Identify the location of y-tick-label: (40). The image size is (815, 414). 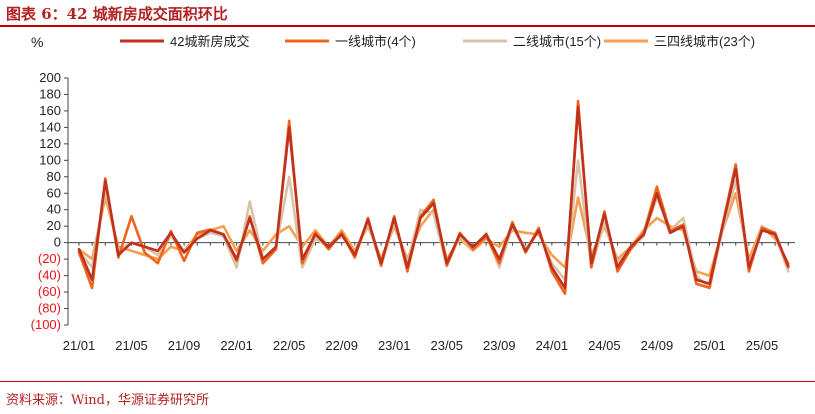
(49, 275).